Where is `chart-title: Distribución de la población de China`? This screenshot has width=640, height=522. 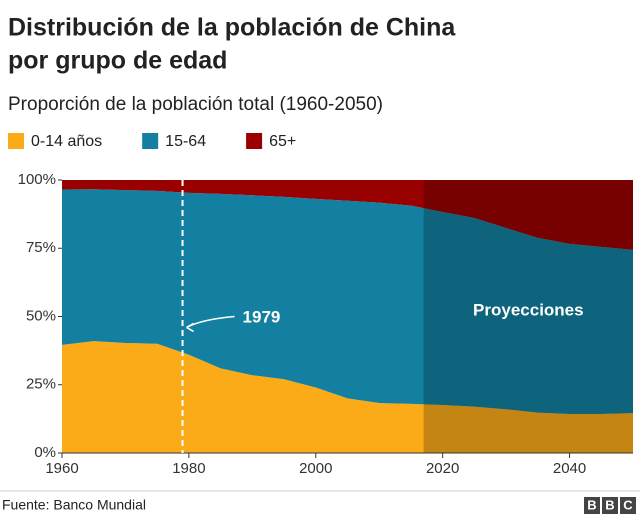
chart-title: Distribución de la población de China is located at coordinates (232, 28).